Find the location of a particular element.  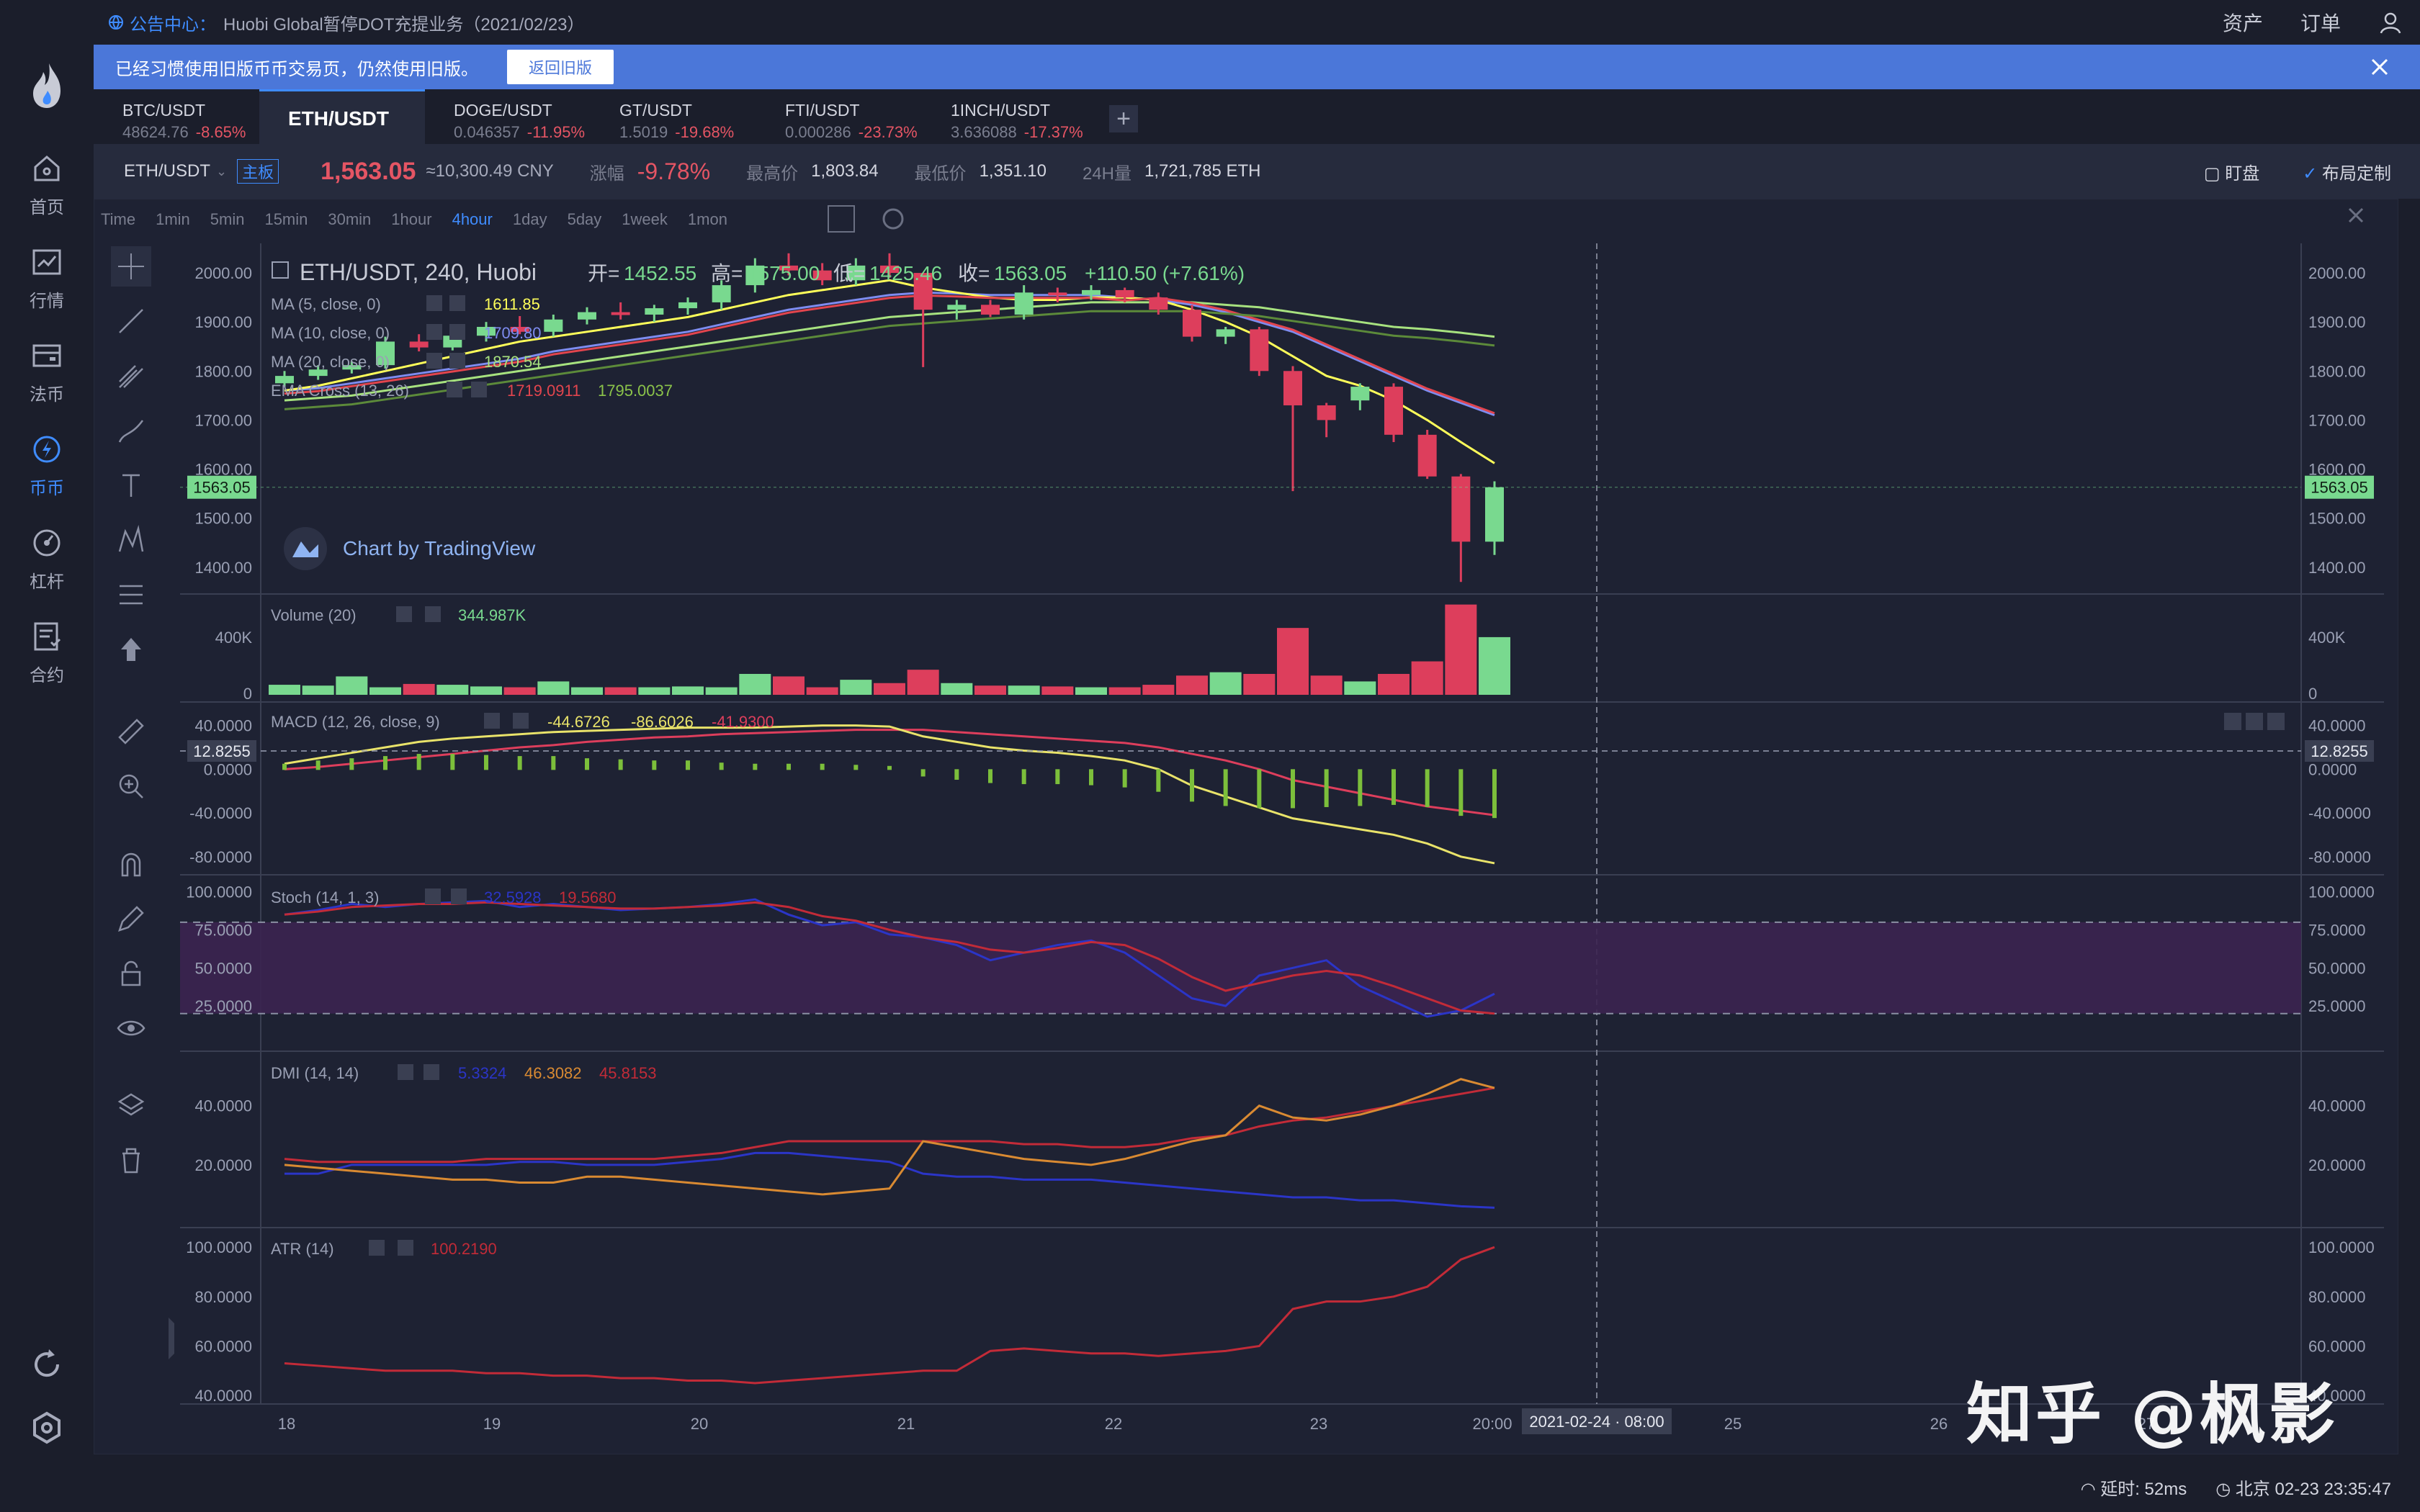

announcement-text: Huobi Global暂停DOT充提业务（2021/02/23） is located at coordinates (404, 24).